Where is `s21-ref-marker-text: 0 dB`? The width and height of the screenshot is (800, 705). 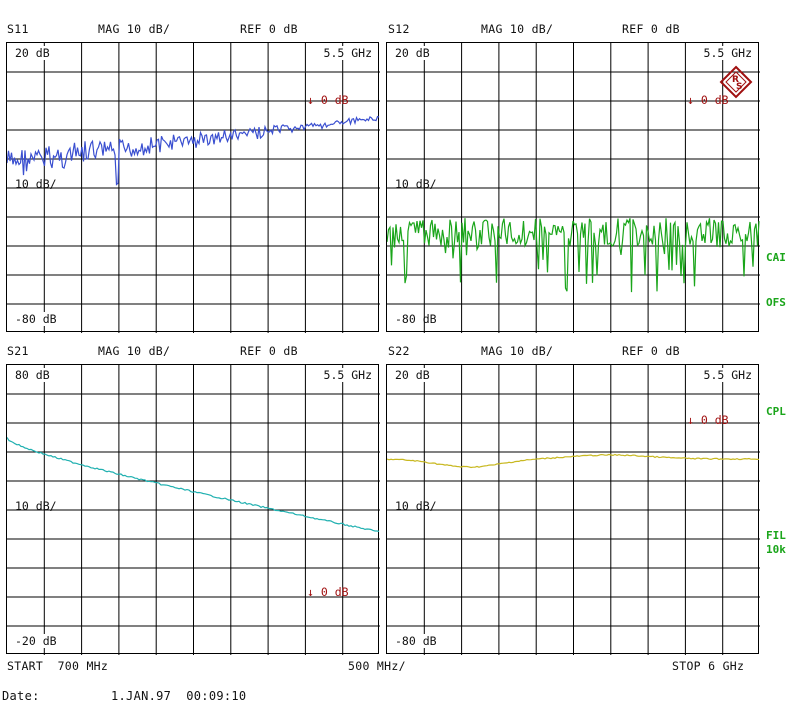 s21-ref-marker-text: 0 dB is located at coordinates (334, 592).